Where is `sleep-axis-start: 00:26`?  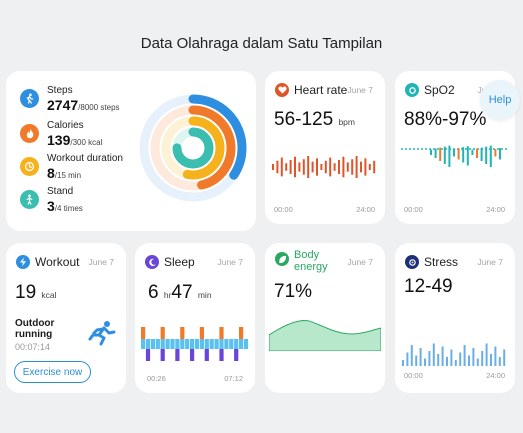
sleep-axis-start: 00:26 is located at coordinates (156, 378).